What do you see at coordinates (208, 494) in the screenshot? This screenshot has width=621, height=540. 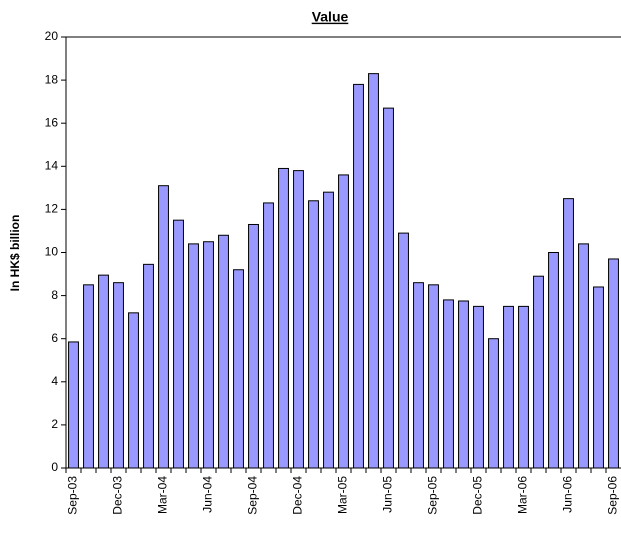 I see `x-tick-label: Jun-04` at bounding box center [208, 494].